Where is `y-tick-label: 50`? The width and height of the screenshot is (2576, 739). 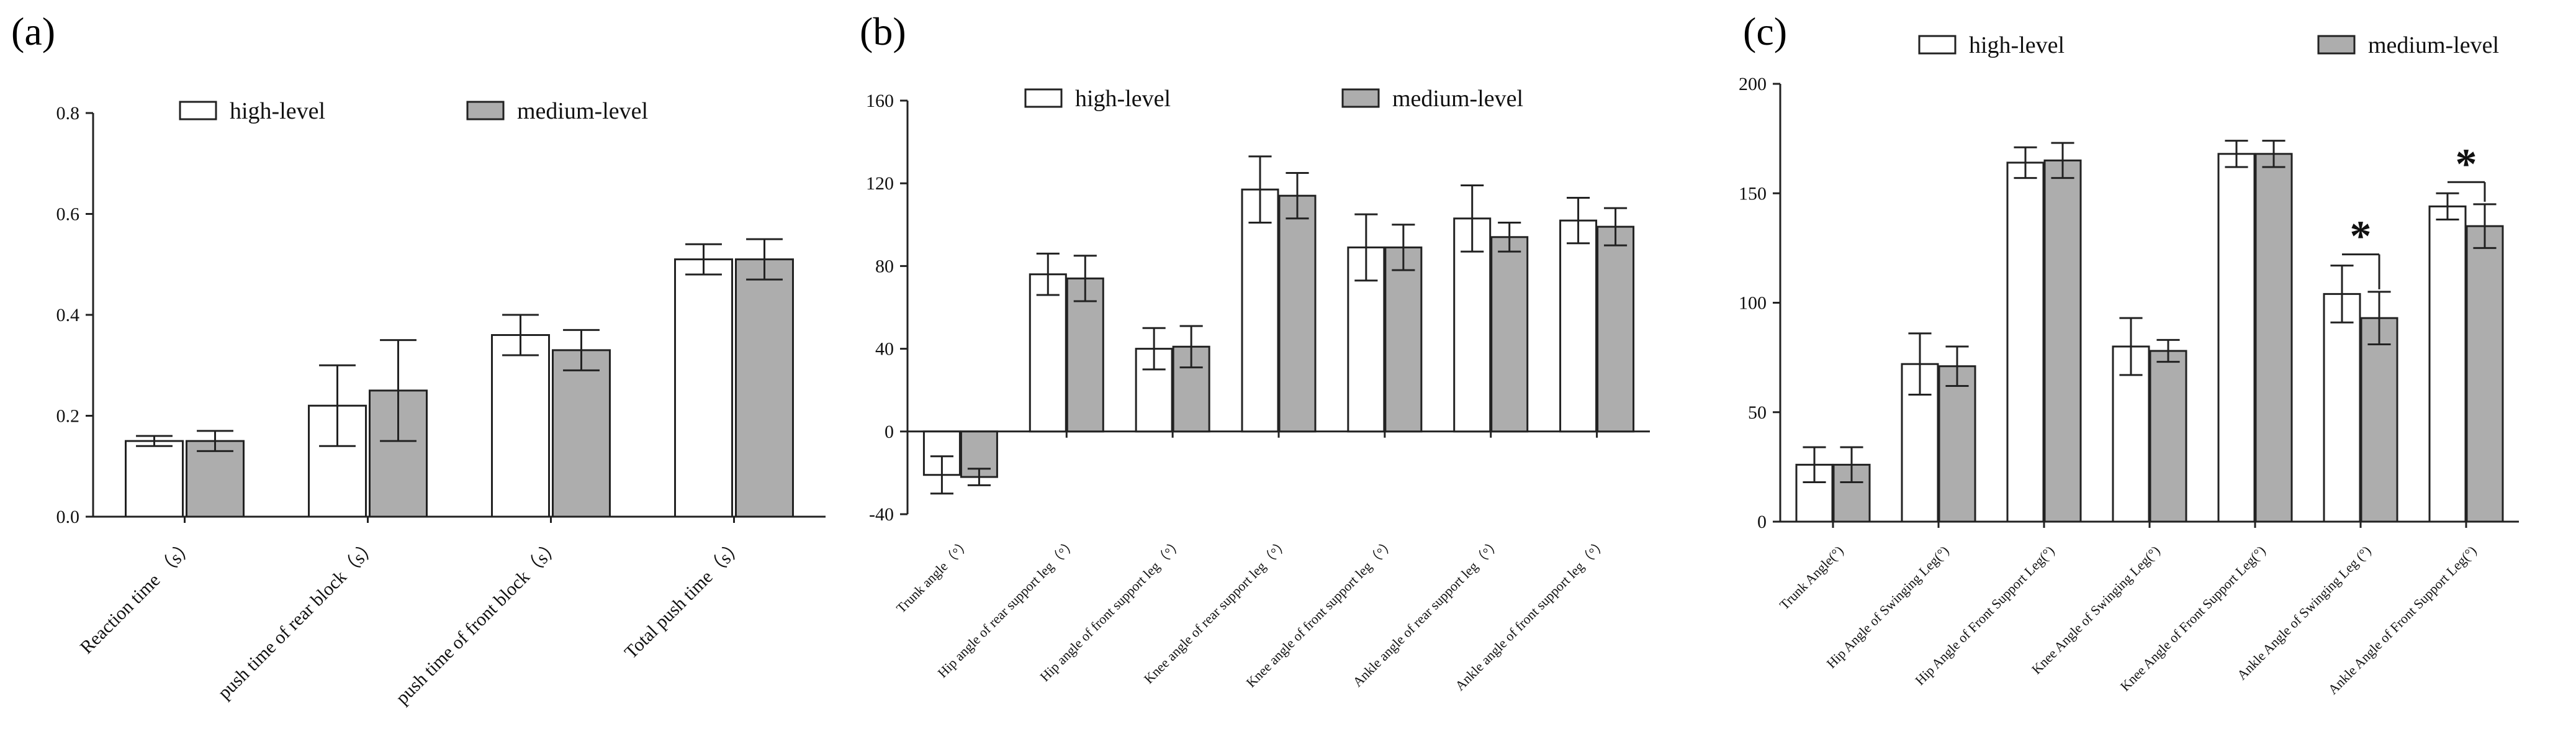
y-tick-label: 50 is located at coordinates (1757, 412).